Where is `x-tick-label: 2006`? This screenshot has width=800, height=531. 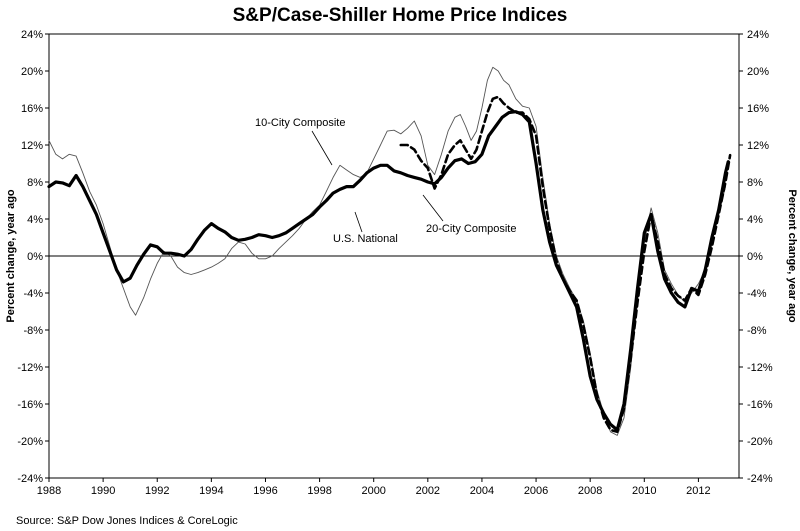 x-tick-label: 2006 is located at coordinates (536, 491).